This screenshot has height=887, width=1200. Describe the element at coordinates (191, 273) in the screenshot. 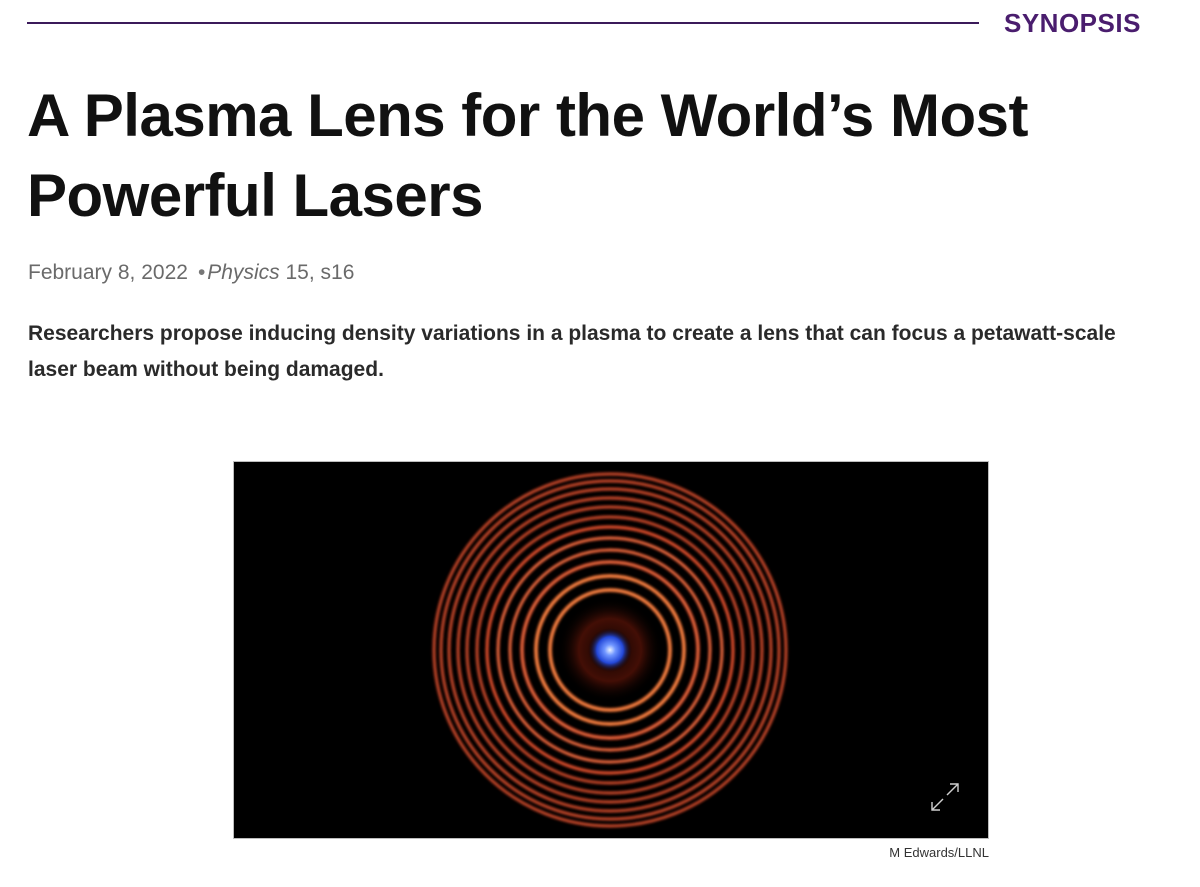

I see `article-meta: February 8, 2022 •Physics 15, s16` at that location.